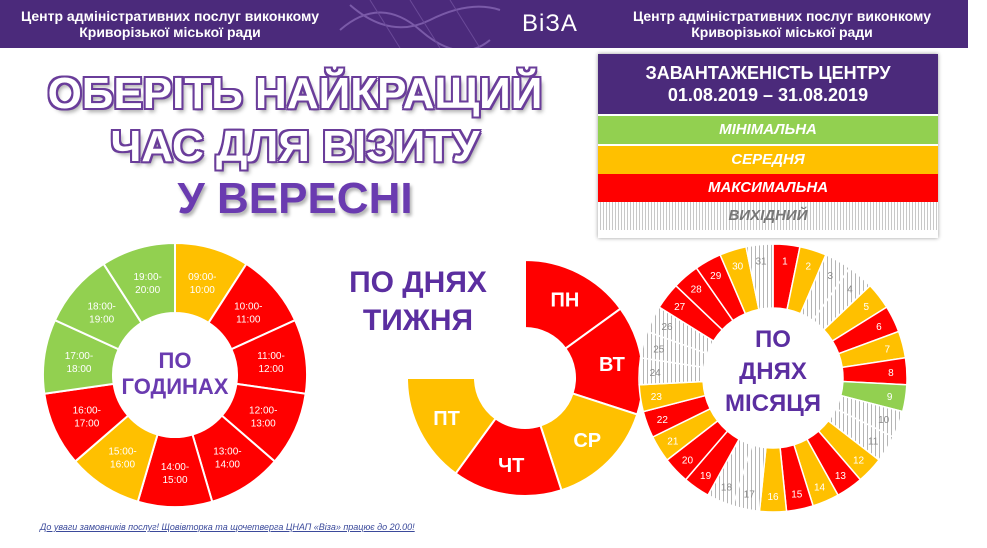 The width and height of the screenshot is (987, 548). Describe the element at coordinates (175, 474) in the screenshot. I see `hour-slice-label: 14:00-15:00` at that location.